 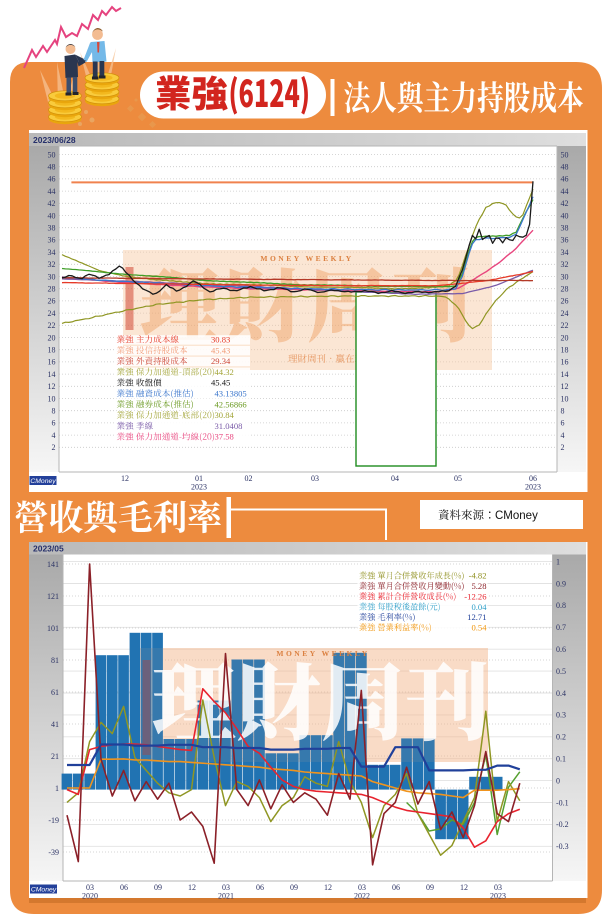 I want to click on svg-text: -39, so click(x=53, y=852).